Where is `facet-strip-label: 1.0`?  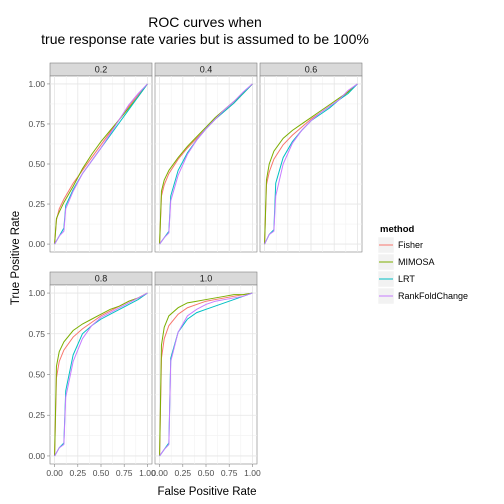 facet-strip-label: 1.0 is located at coordinates (206, 279).